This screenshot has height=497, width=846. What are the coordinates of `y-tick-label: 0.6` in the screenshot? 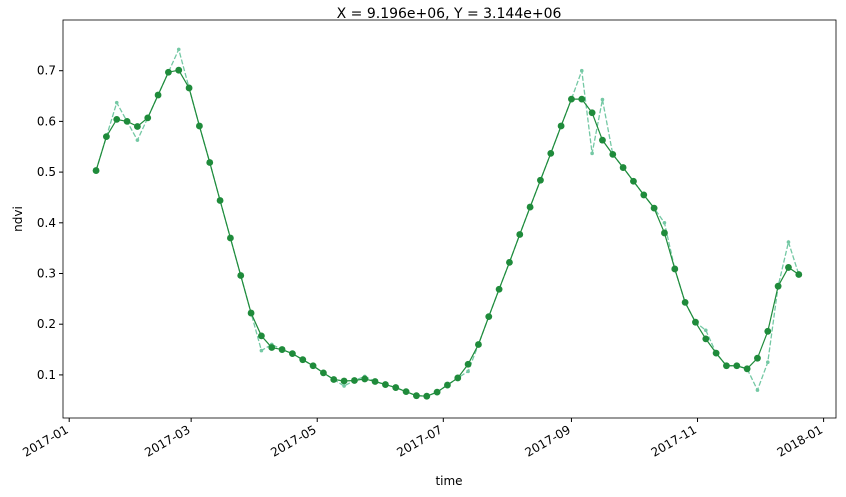 It's located at (46, 121).